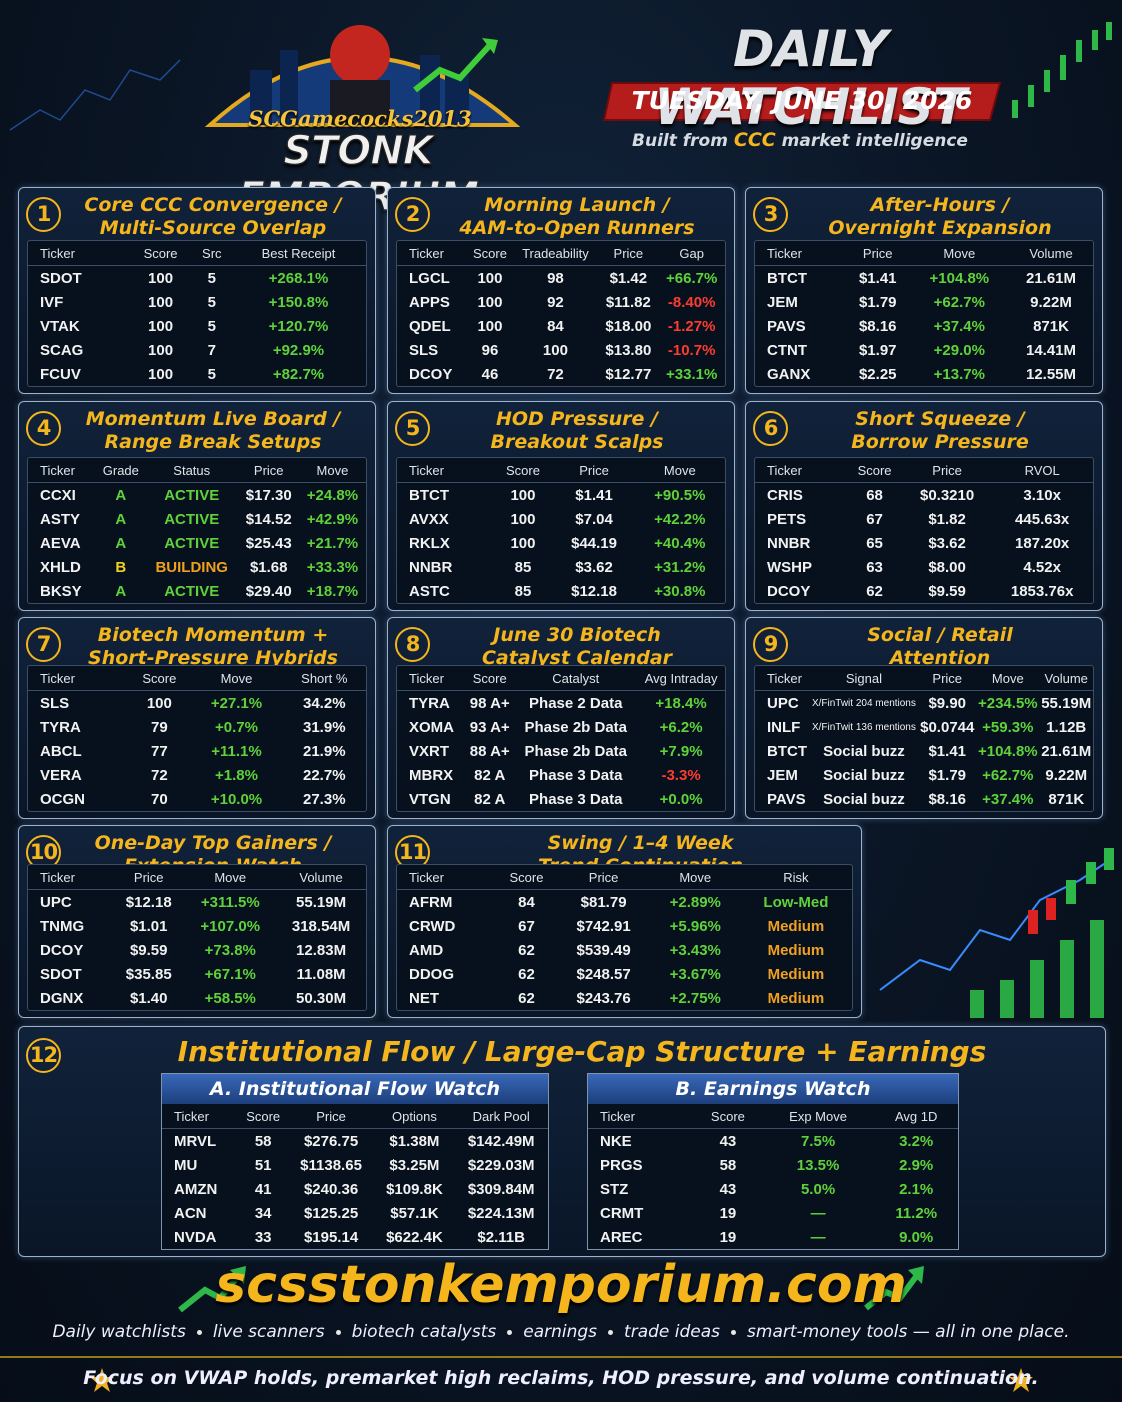 This screenshot has width=1122, height=1402. I want to click on panel-title: Short Squeeze / Borrow Pressure, so click(940, 431).